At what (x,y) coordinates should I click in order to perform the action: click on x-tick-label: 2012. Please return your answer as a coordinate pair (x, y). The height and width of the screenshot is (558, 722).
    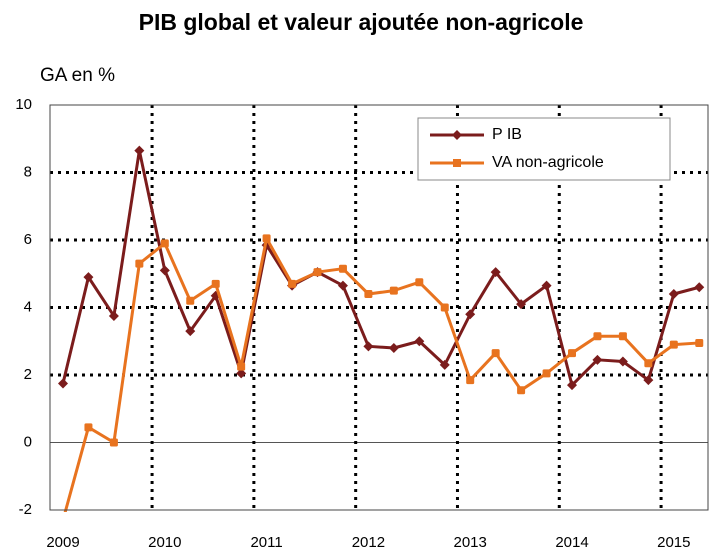
    Looking at the image, I should click on (368, 542).